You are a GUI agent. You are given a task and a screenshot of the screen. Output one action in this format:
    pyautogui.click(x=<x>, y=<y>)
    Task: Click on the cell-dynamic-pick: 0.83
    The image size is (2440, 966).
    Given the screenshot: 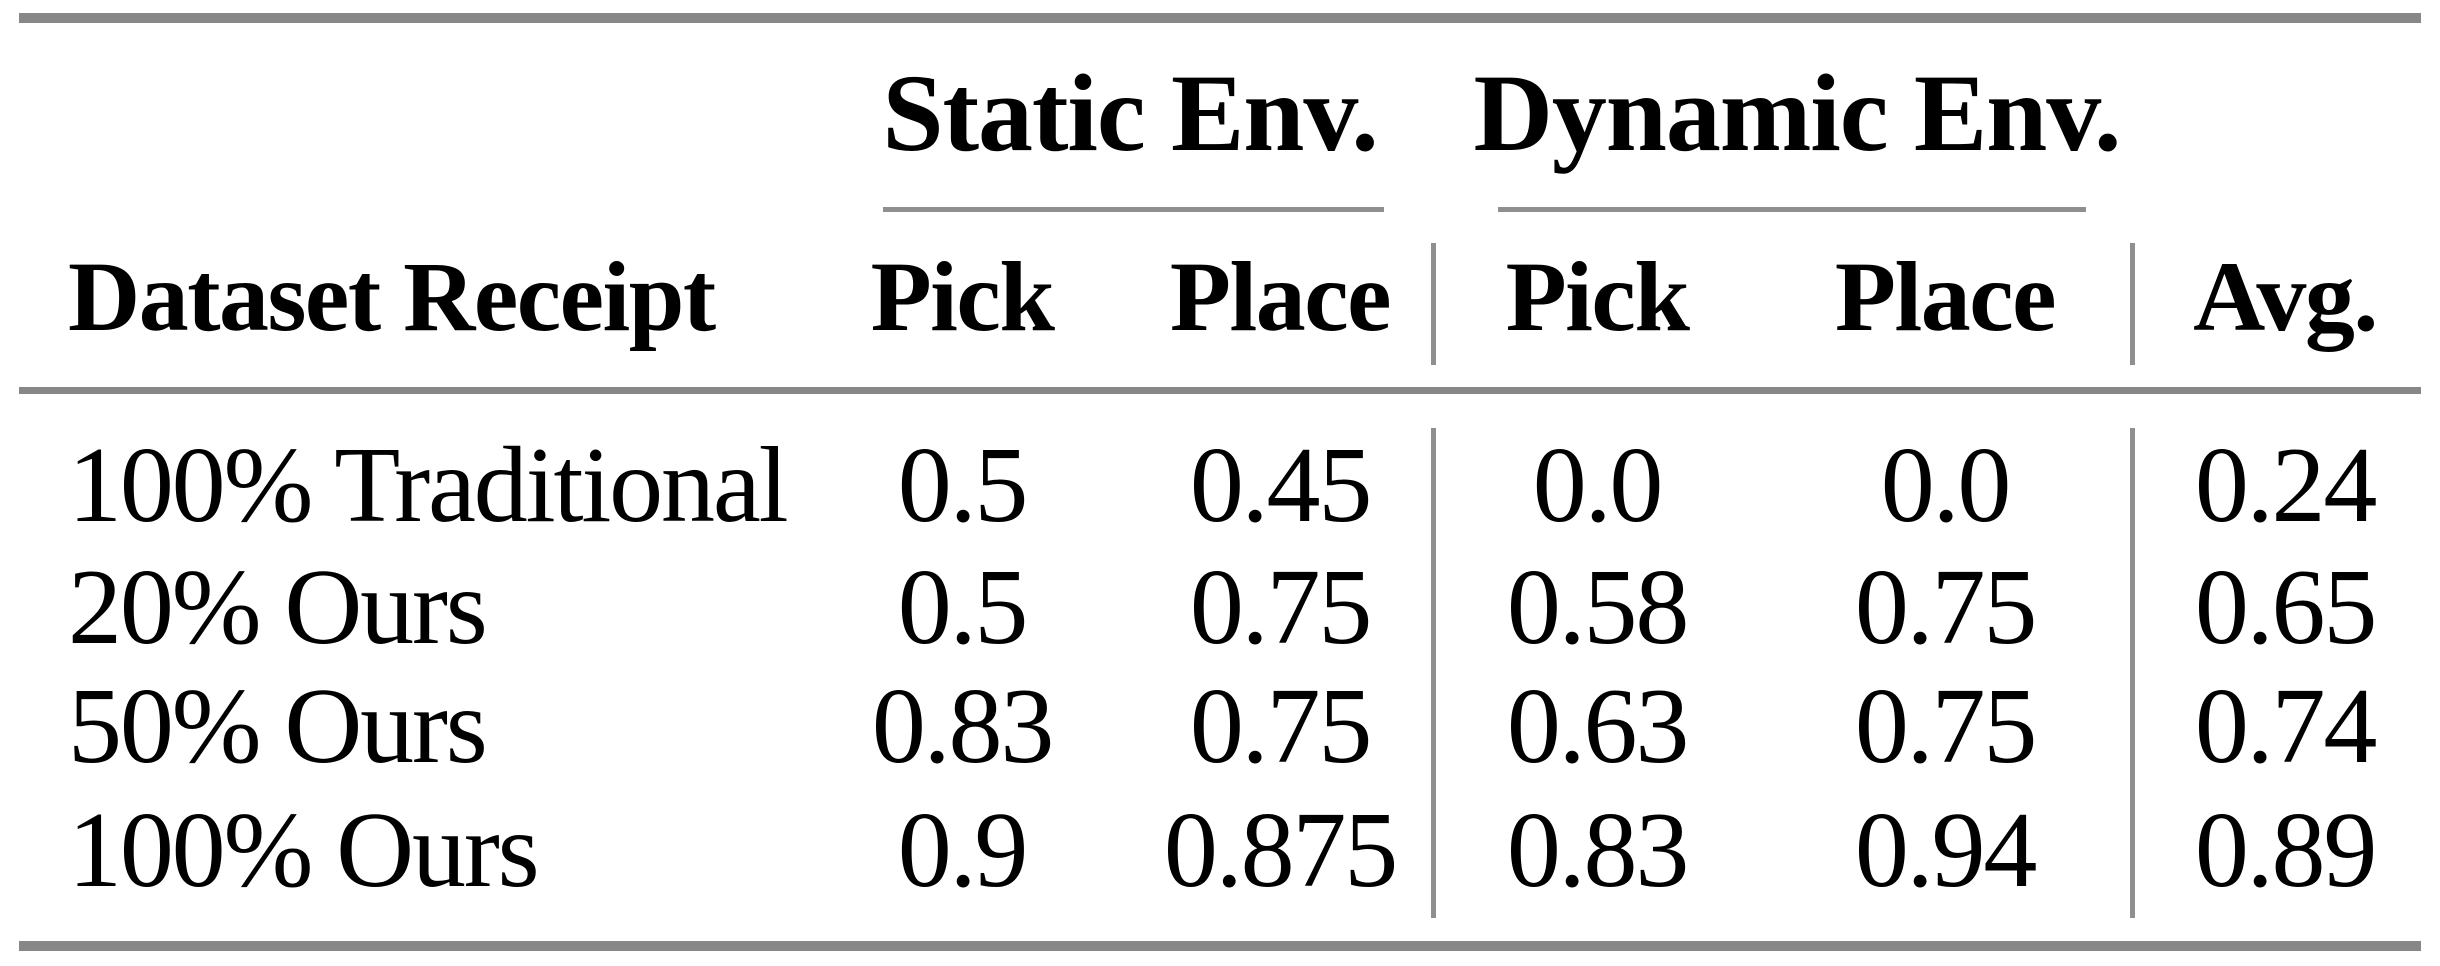 What is the action you would take?
    pyautogui.click(x=1598, y=850)
    